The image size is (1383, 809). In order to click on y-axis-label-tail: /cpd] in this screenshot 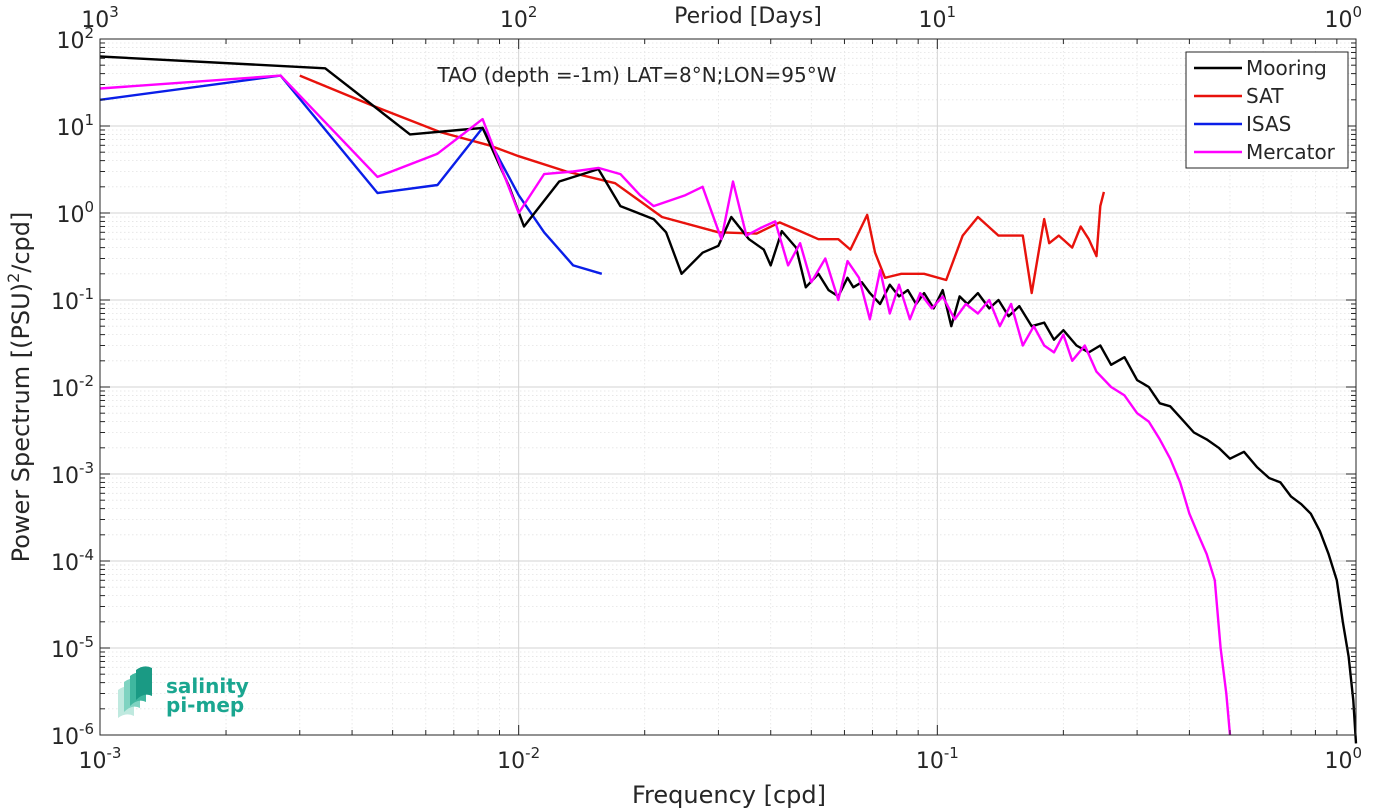, I will do `click(21, 242)`.